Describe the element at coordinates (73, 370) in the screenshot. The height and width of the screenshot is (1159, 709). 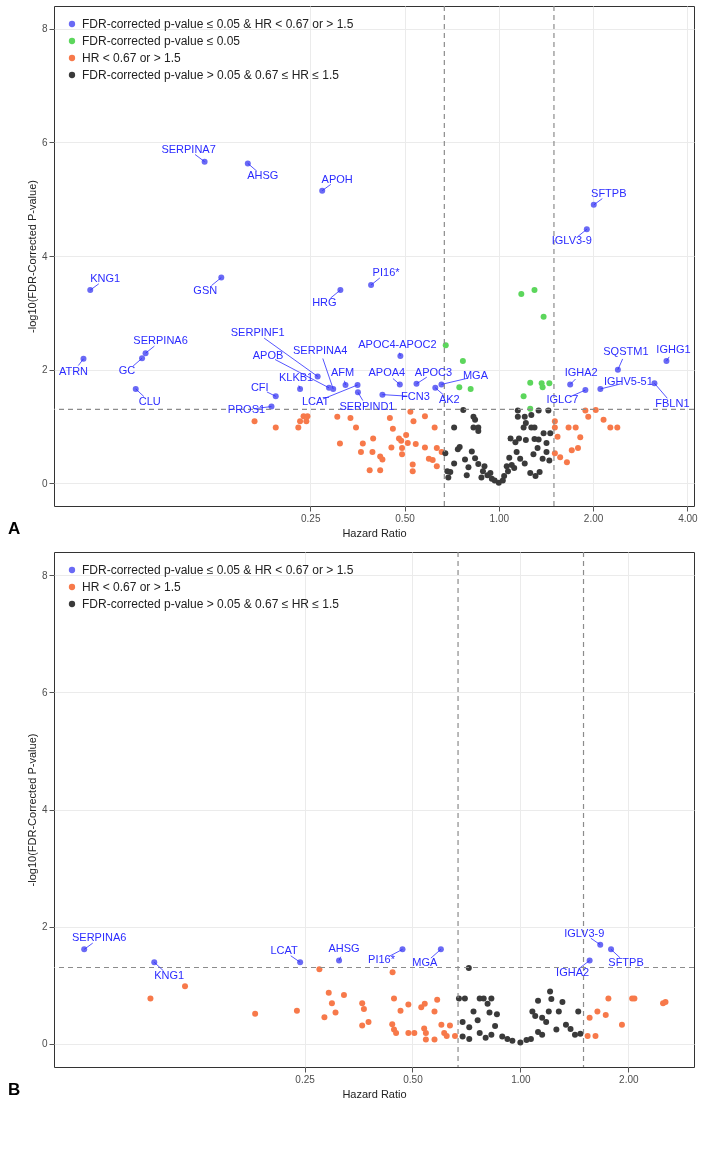
I see `annotation: ATRN` at that location.